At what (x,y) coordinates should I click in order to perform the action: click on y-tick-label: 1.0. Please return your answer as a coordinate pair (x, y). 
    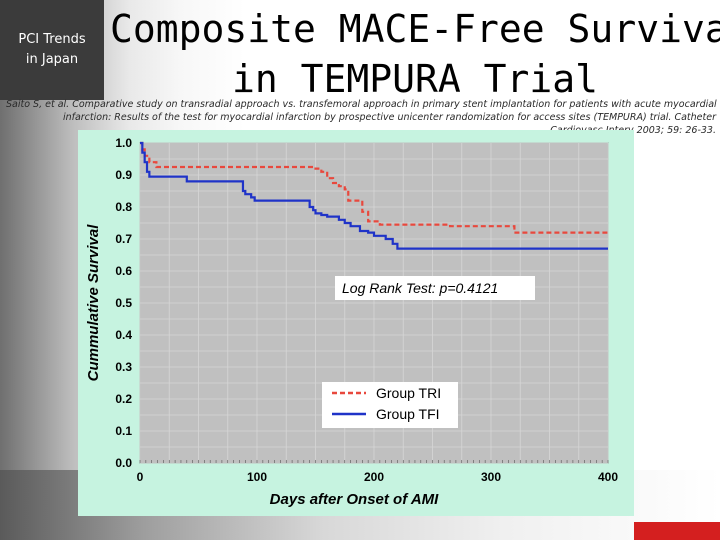
    Looking at the image, I should click on (123, 143).